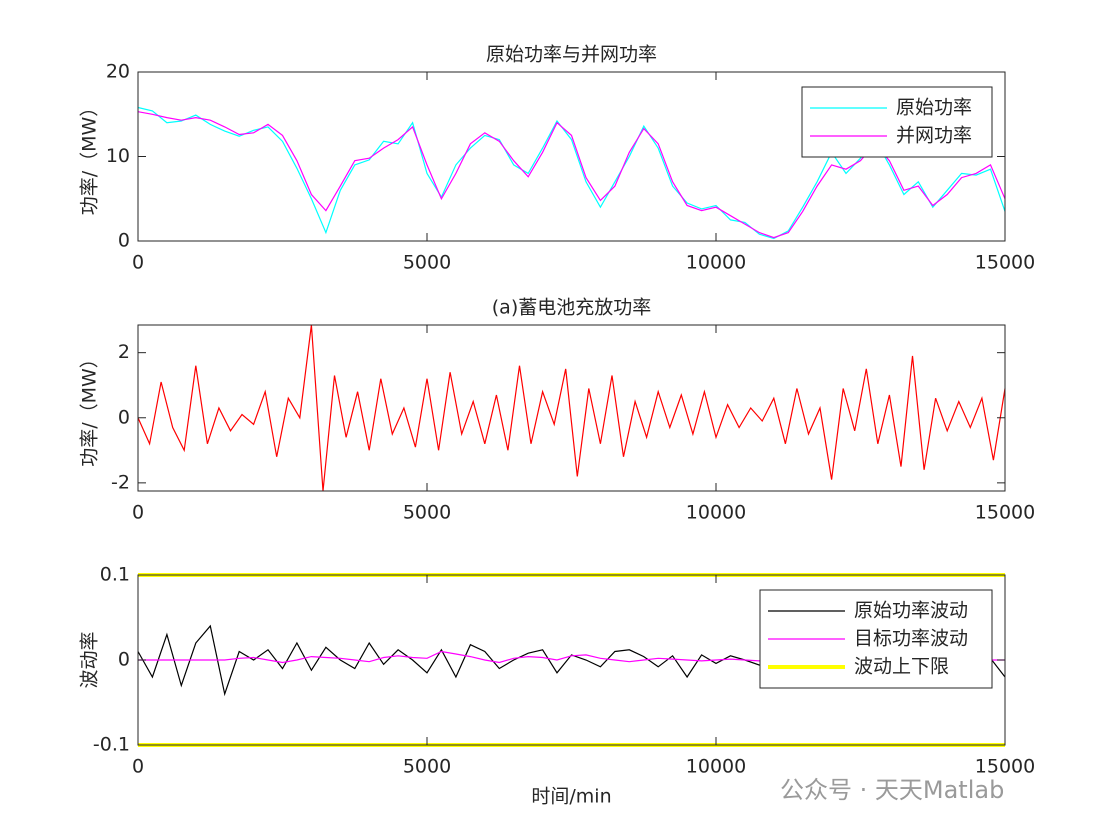 The width and height of the screenshot is (1107, 831). What do you see at coordinates (124, 352) in the screenshot?
I see `y-tick-label: 2` at bounding box center [124, 352].